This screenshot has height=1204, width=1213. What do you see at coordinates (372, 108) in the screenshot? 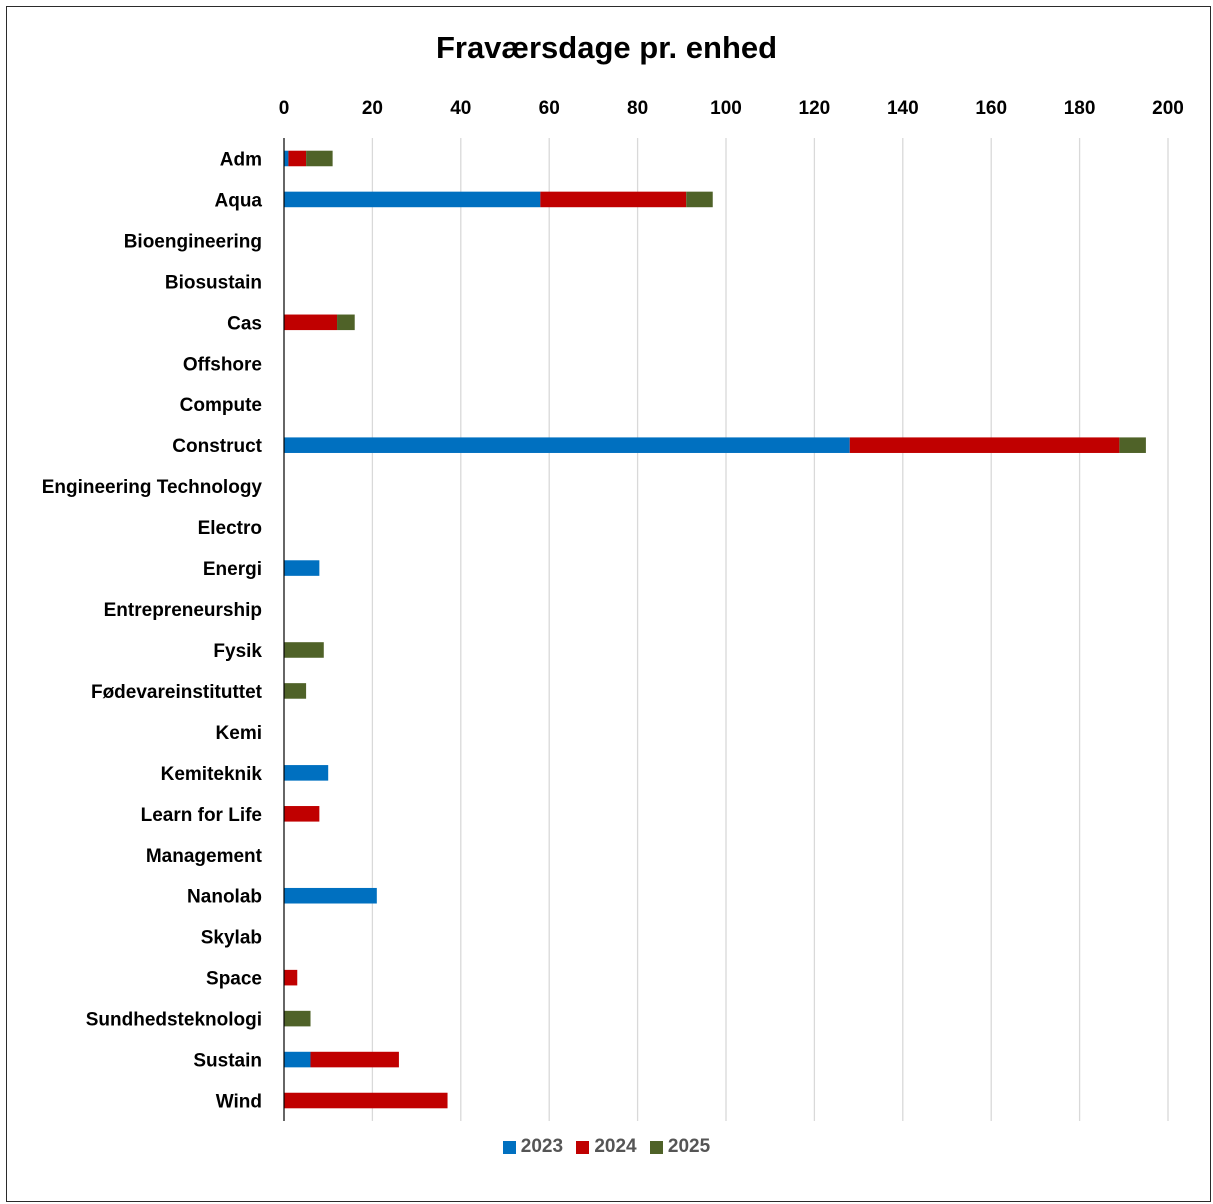
I see `x-tick-label: 20` at bounding box center [372, 108].